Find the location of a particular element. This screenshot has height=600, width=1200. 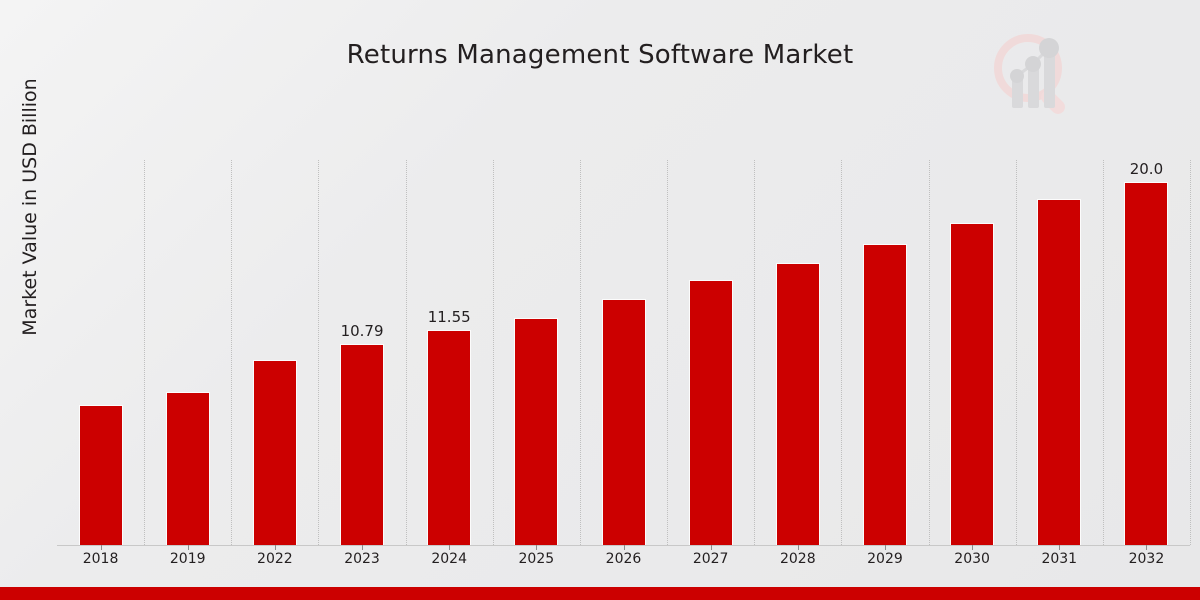

bar-group-2028 is located at coordinates (797, 352).